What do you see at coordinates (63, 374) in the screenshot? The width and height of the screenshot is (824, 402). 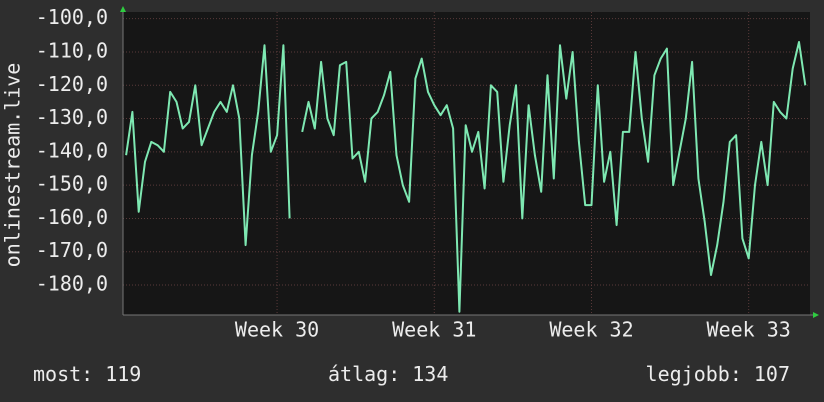 I see `stat-label: most:` at bounding box center [63, 374].